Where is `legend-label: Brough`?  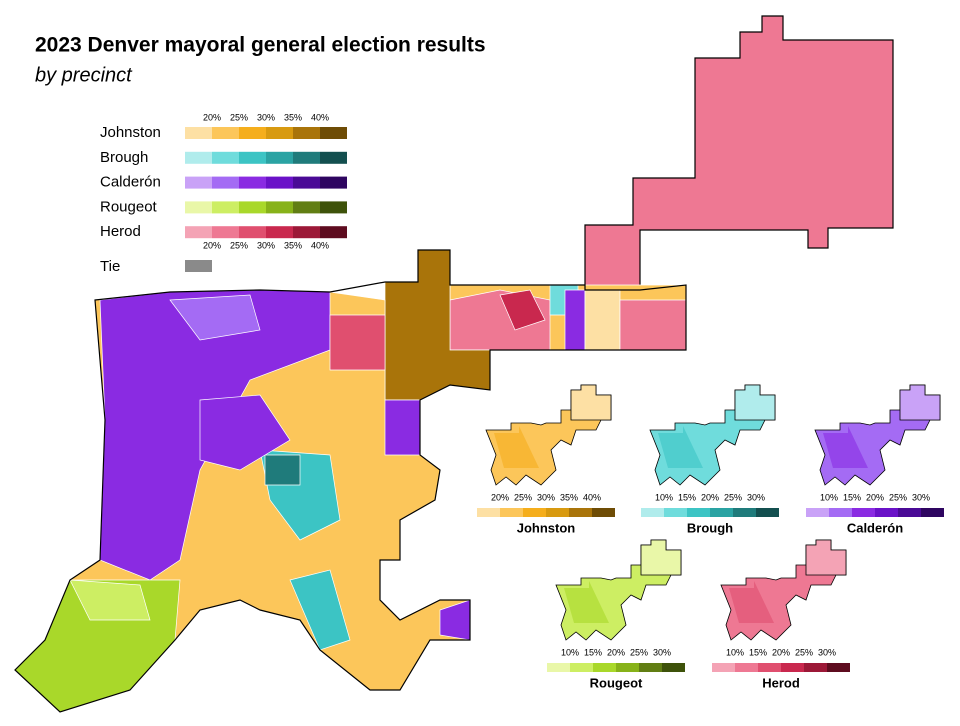
legend-label: Brough is located at coordinates (124, 157).